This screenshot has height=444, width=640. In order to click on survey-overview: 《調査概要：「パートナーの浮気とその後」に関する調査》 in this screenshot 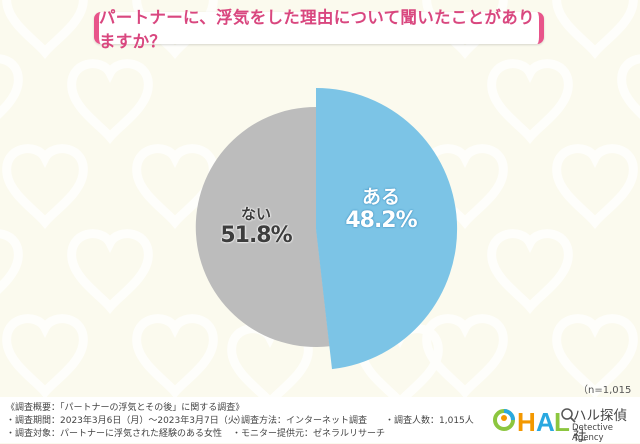, I will do `click(125, 408)`.